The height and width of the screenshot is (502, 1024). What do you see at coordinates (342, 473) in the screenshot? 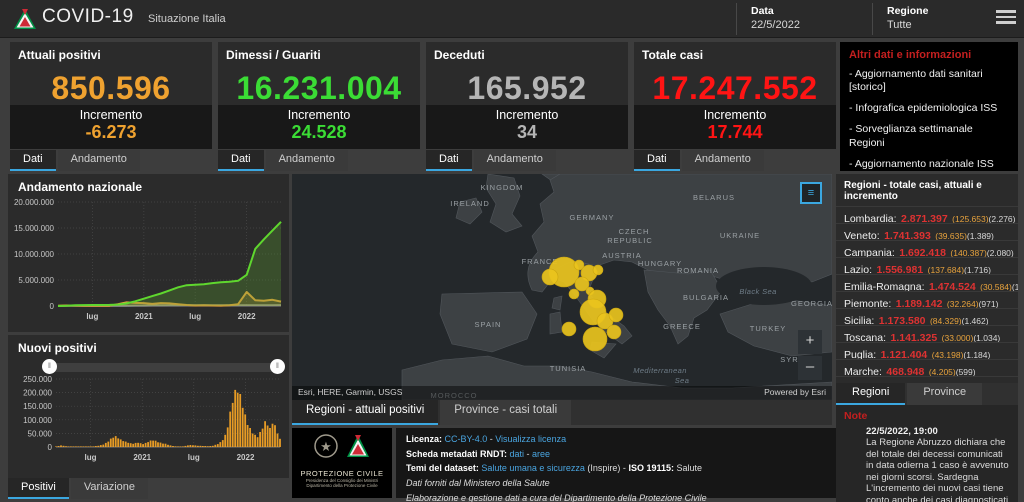
I see `logo-title: PROTEZIONE CIVILE` at bounding box center [342, 473].